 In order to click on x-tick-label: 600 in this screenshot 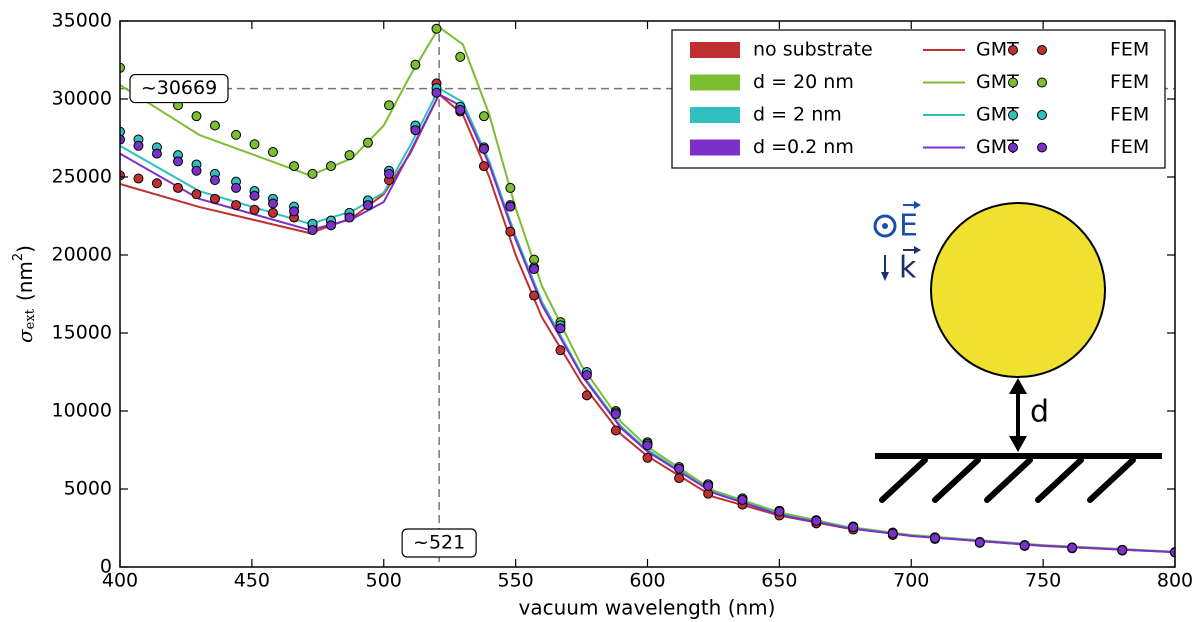, I will do `click(647, 581)`.